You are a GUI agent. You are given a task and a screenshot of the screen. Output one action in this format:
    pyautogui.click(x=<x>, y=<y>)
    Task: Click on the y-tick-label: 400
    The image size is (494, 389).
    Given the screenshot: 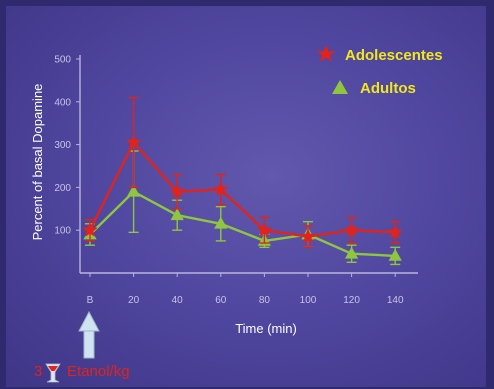 What is the action you would take?
    pyautogui.click(x=62, y=102)
    